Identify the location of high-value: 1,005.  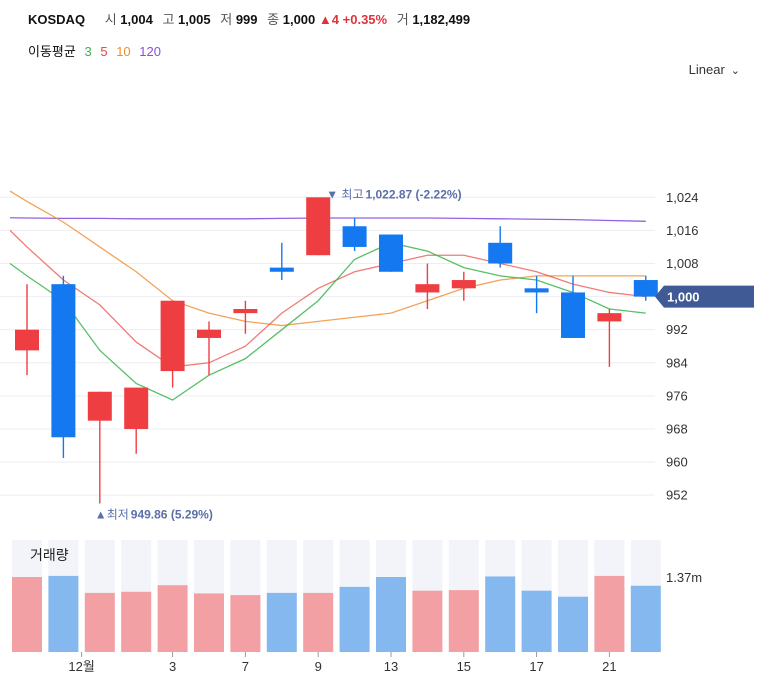
(194, 19).